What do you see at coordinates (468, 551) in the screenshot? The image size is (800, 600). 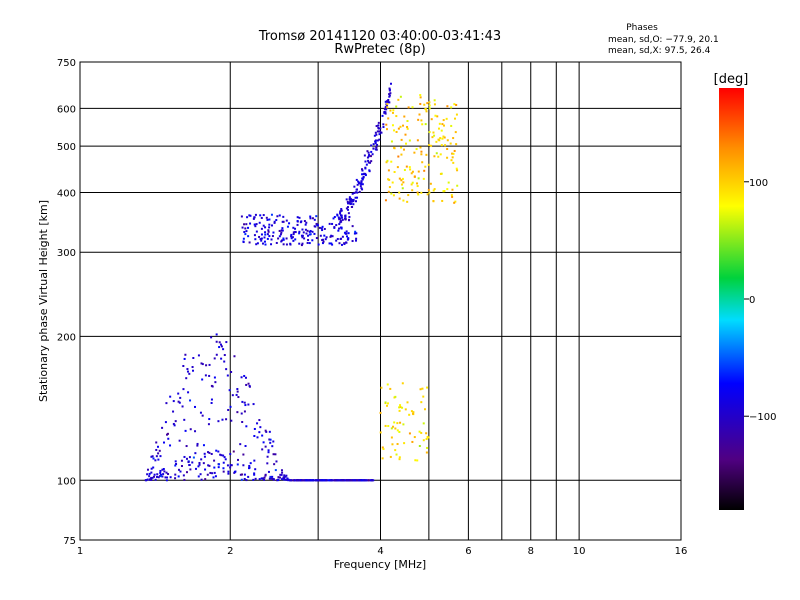 I see `x-tick-label: 6` at bounding box center [468, 551].